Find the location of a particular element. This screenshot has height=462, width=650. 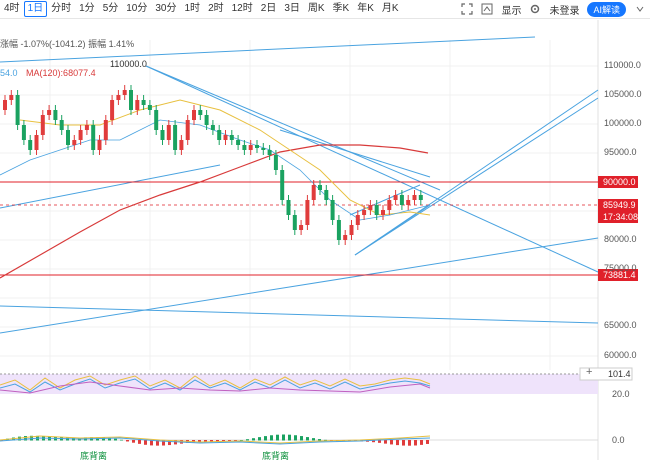

axis-110000: 110000.0 is located at coordinates (622, 65).